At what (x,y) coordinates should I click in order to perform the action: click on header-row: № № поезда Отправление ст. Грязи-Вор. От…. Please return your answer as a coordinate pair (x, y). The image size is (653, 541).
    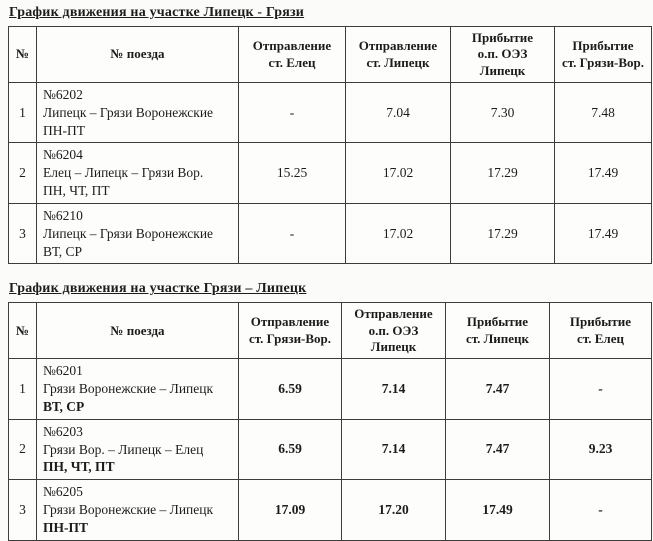
    Looking at the image, I should click on (330, 331).